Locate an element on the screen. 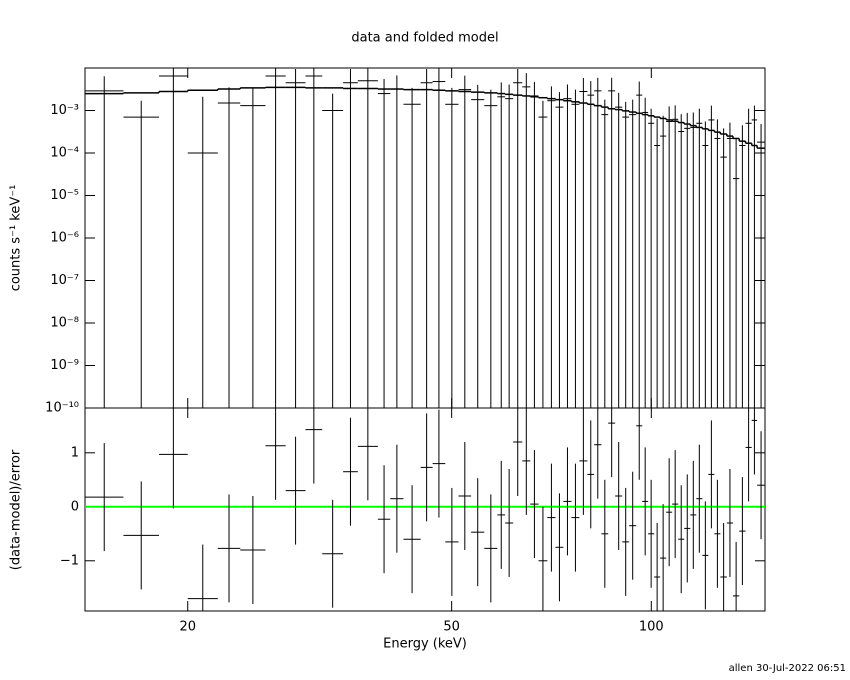  y-tick-label: 10⁻⁵ is located at coordinates (64, 195).